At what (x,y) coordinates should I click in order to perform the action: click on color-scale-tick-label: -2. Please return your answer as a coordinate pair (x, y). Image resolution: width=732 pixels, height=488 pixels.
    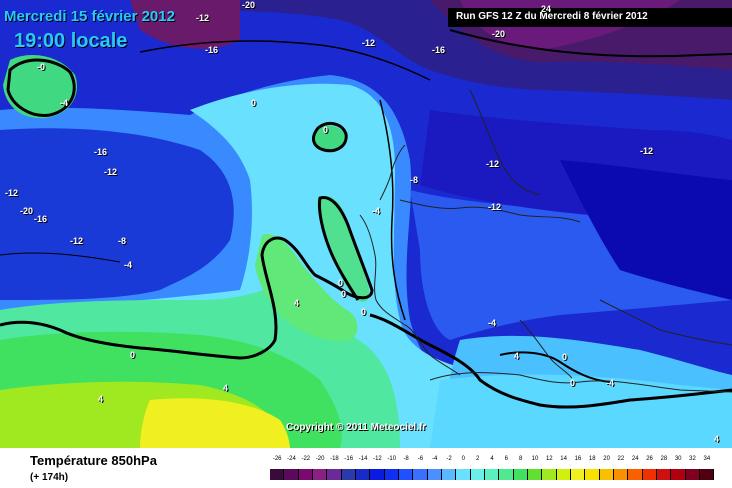
    Looking at the image, I should click on (449, 459).